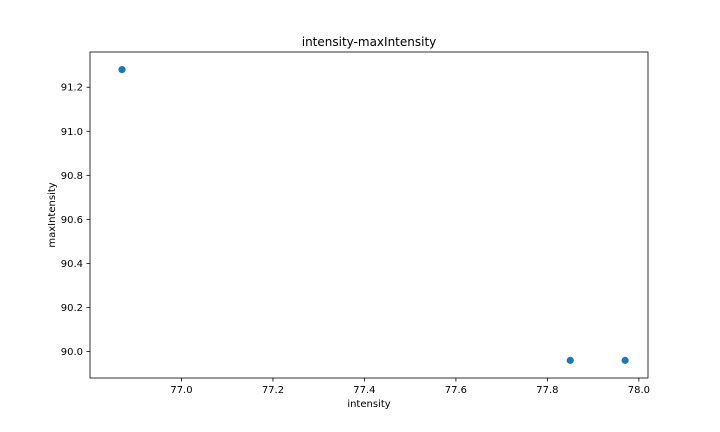  I want to click on y-axis-ticks: 90.0 90.2 90.4 90.6 90.8 91.0 91.2, so click(75, 220).